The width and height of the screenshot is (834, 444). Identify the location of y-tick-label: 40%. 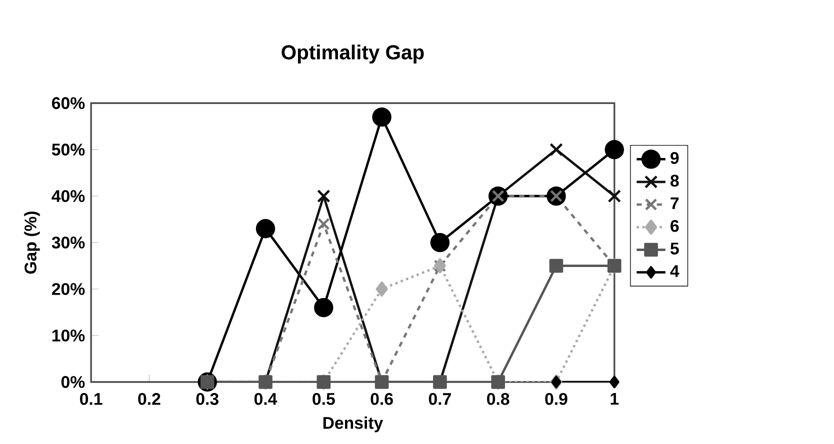
(68, 196).